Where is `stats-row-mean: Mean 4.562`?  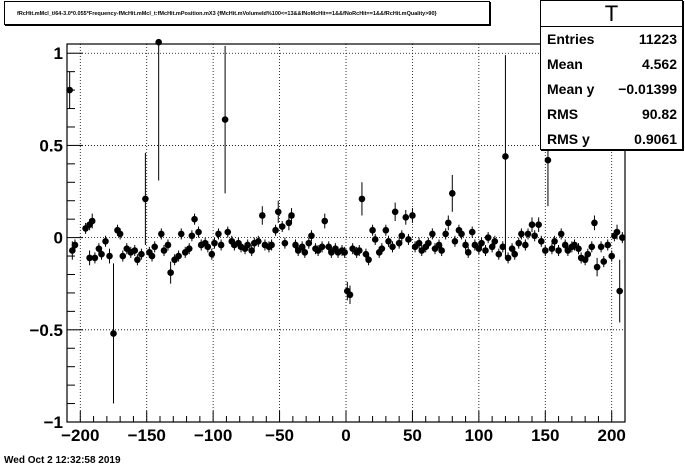
stats-row-mean: Mean 4.562 is located at coordinates (611, 64).